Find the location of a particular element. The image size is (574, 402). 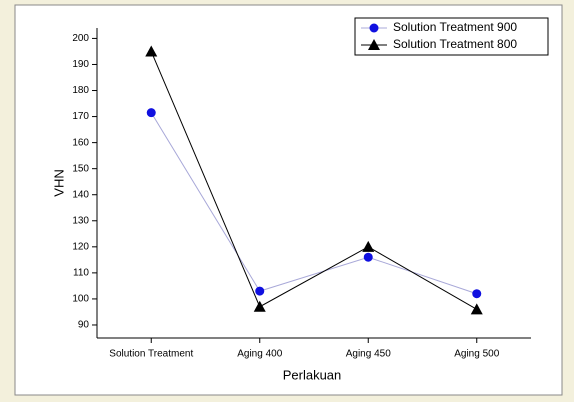

legend-label: Solution Treatment 900 is located at coordinates (455, 27).